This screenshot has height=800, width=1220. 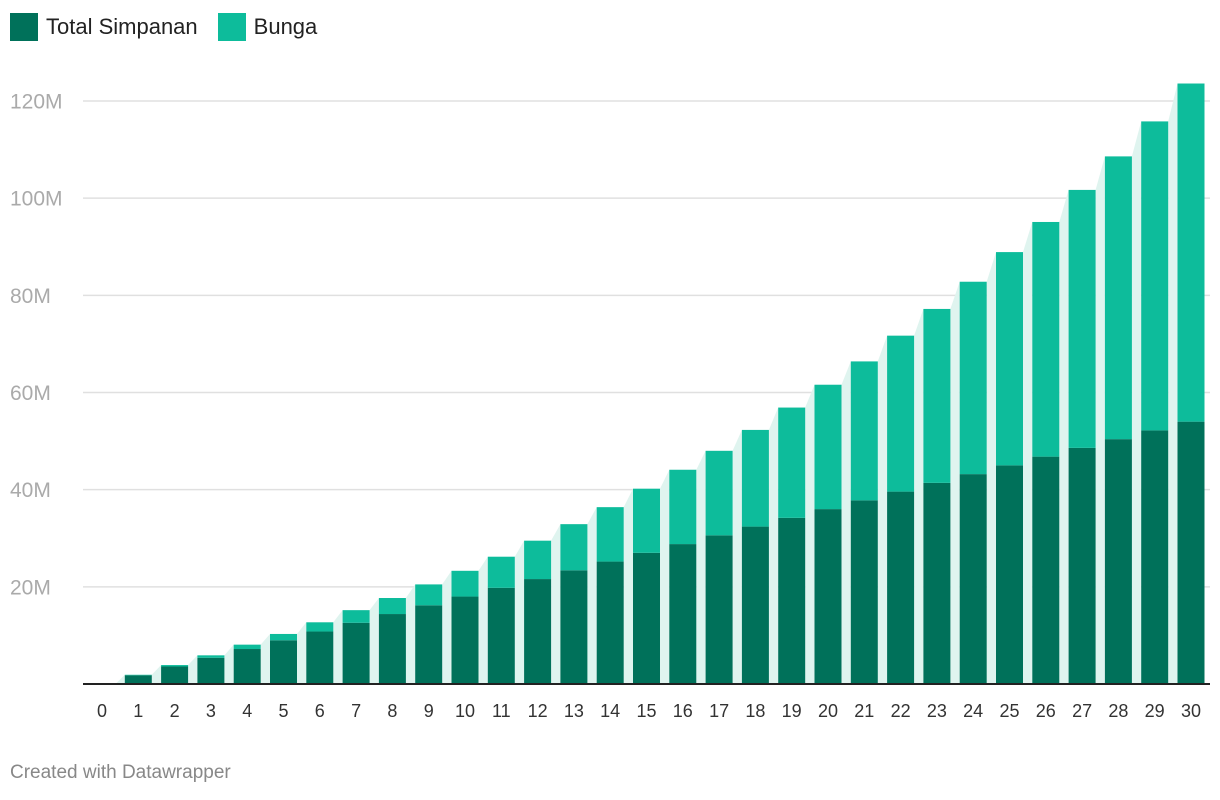 I want to click on x-tick-label: 25, so click(x=1009, y=711).